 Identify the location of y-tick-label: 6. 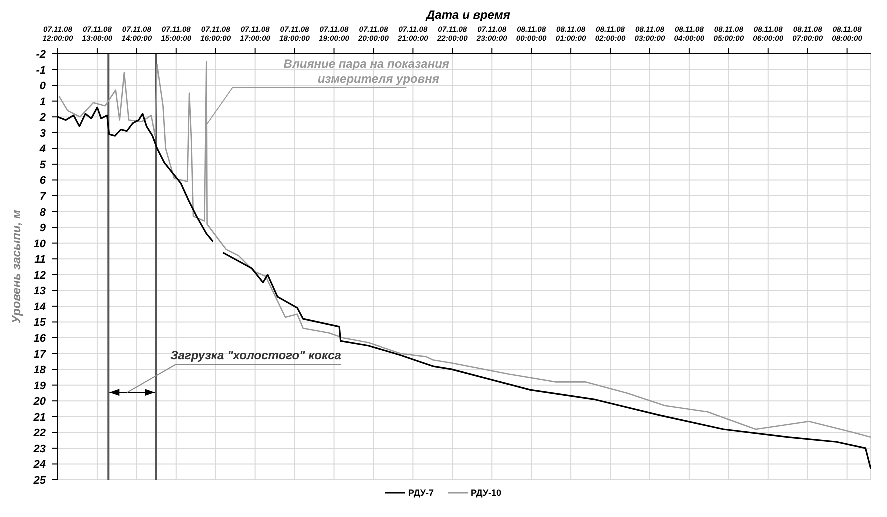
(43, 181).